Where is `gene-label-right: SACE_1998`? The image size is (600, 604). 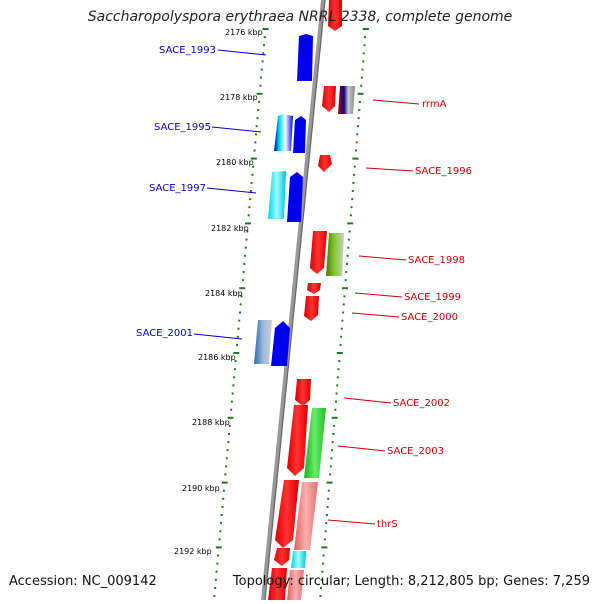
gene-label-right: SACE_1998 is located at coordinates (436, 260).